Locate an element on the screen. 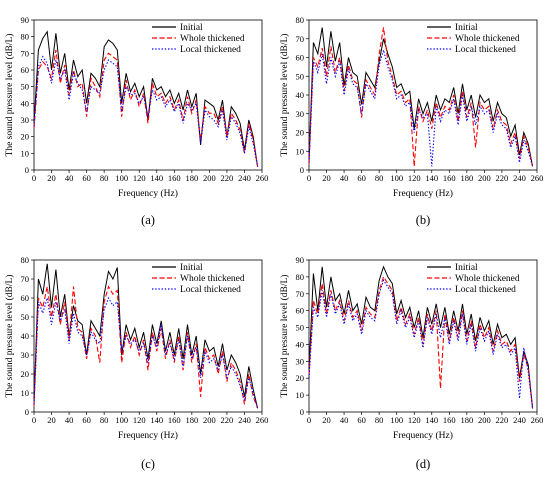 This screenshot has width=550, height=478. panel-caption: (c) is located at coordinates (148, 464).